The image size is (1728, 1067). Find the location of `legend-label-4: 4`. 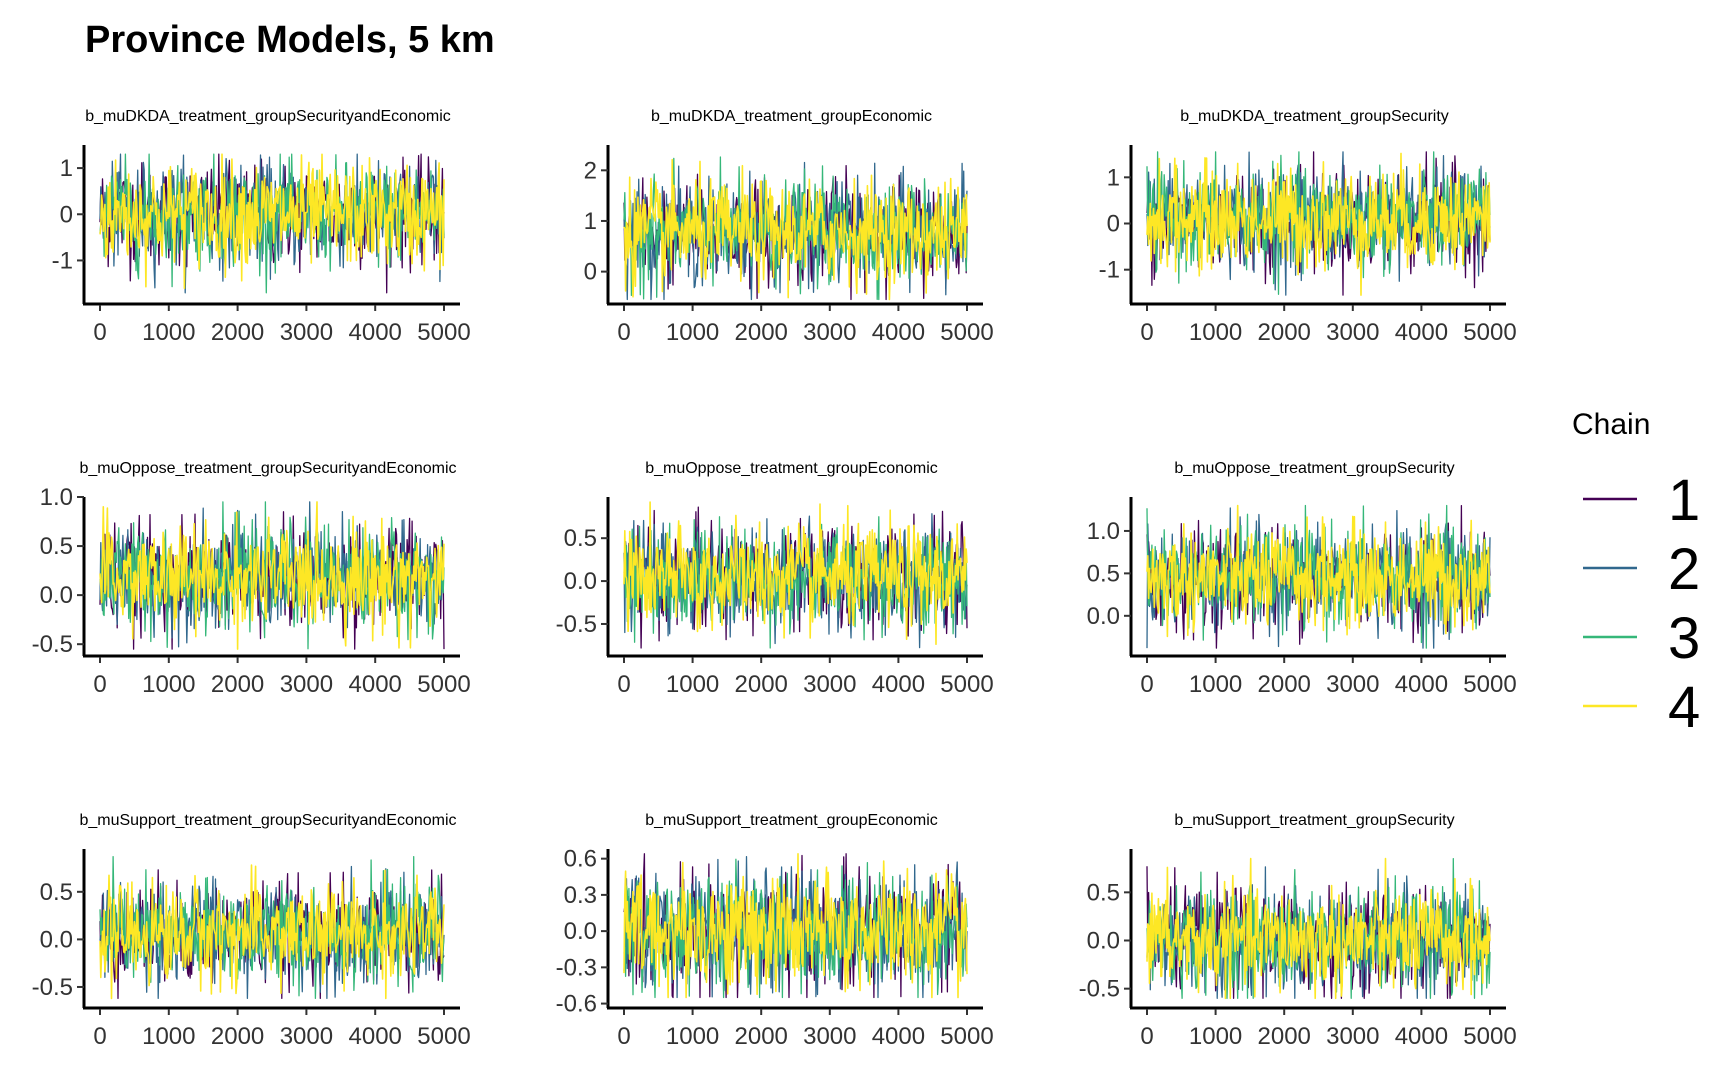

legend-label-4: 4 is located at coordinates (1684, 707).